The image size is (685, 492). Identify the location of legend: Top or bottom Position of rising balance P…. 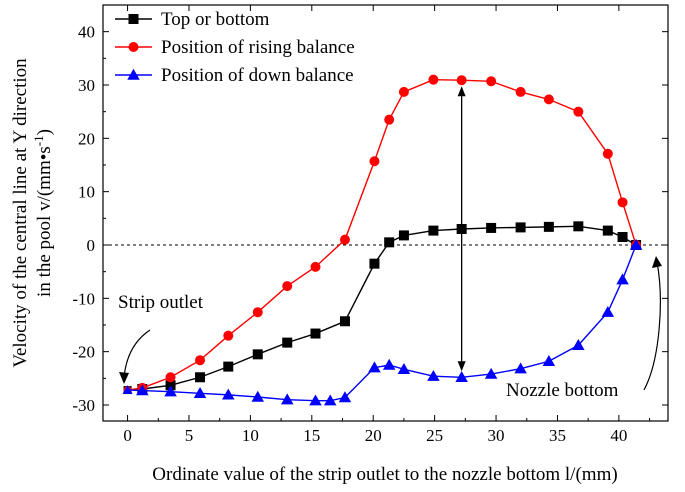
(235, 47).